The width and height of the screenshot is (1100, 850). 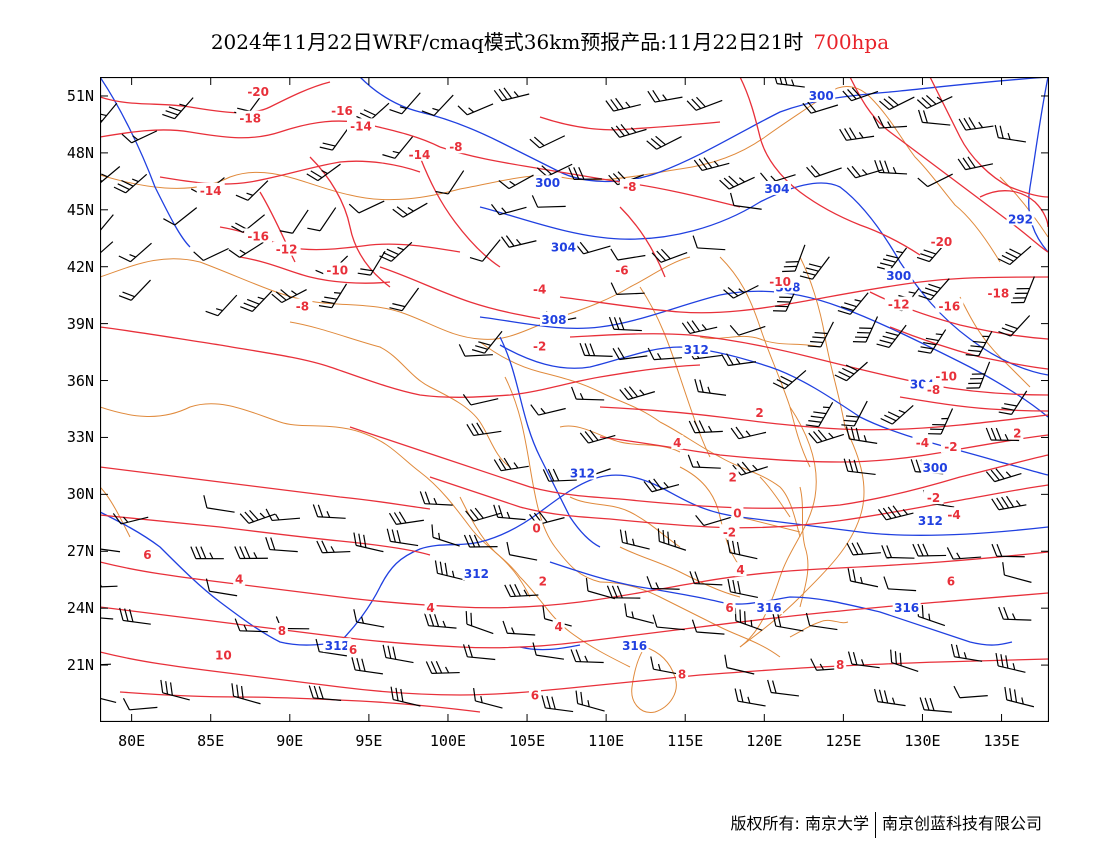 What do you see at coordinates (553, 320) in the screenshot?
I see `contour-label: 308` at bounding box center [553, 320].